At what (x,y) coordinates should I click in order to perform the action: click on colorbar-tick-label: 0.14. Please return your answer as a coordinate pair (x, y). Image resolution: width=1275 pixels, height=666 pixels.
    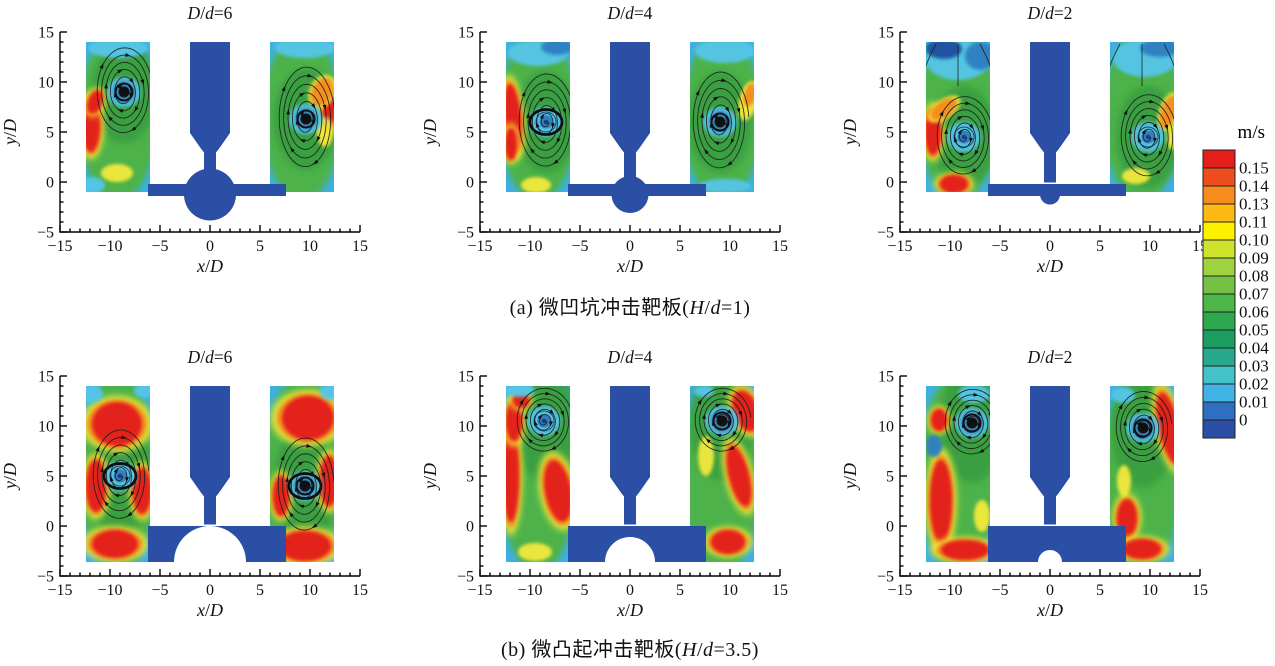
    Looking at the image, I should click on (1254, 186).